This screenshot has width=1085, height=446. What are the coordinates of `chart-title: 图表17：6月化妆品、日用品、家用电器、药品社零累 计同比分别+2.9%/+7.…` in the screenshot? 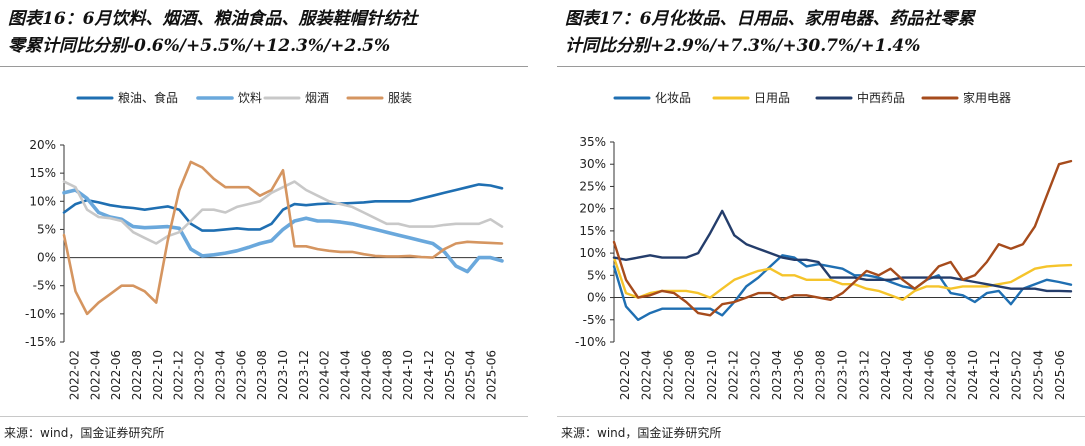 It's located at (825, 33).